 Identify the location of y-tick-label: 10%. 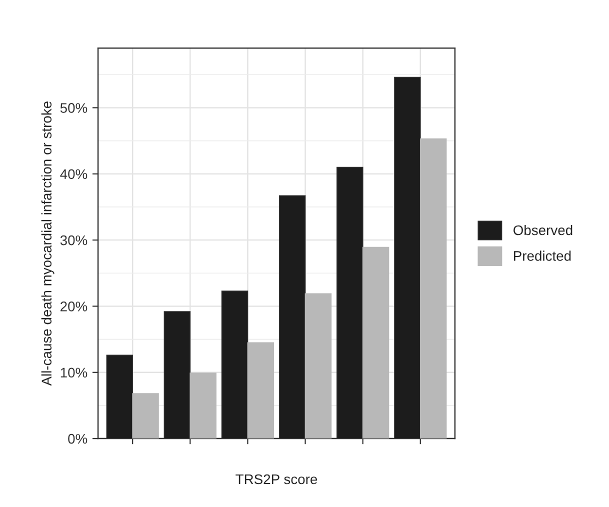
(74, 373).